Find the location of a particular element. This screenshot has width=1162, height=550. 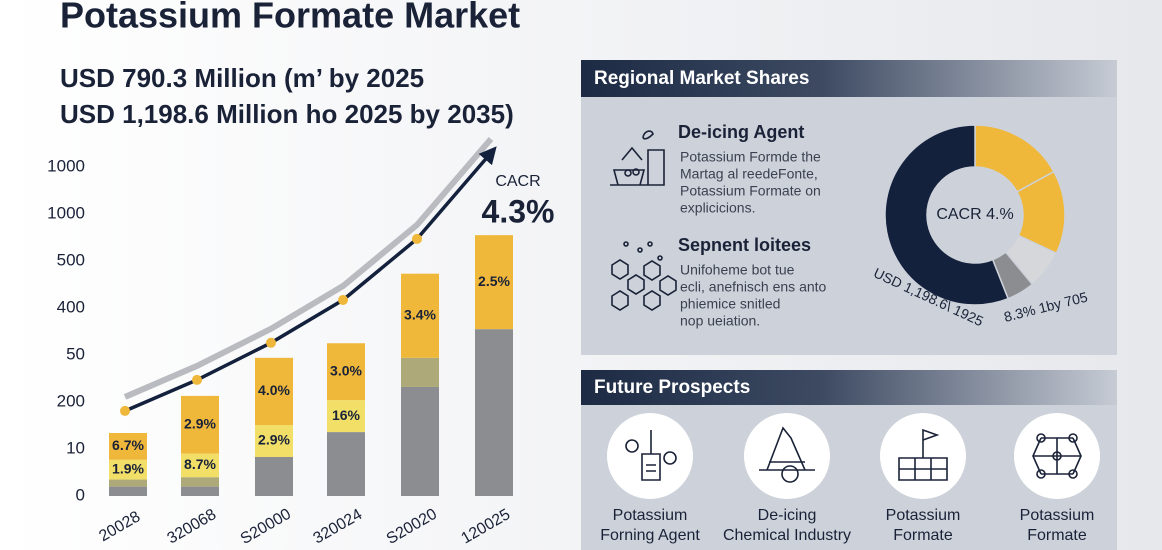

y-tick-label: 400 is located at coordinates (71, 306).